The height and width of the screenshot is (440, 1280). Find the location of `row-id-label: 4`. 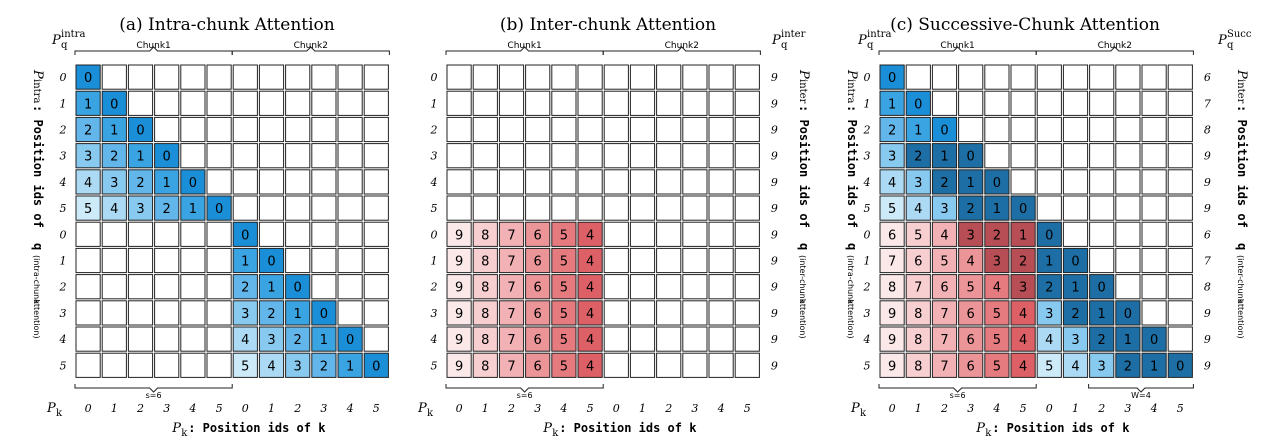

row-id-label: 4 is located at coordinates (434, 182).